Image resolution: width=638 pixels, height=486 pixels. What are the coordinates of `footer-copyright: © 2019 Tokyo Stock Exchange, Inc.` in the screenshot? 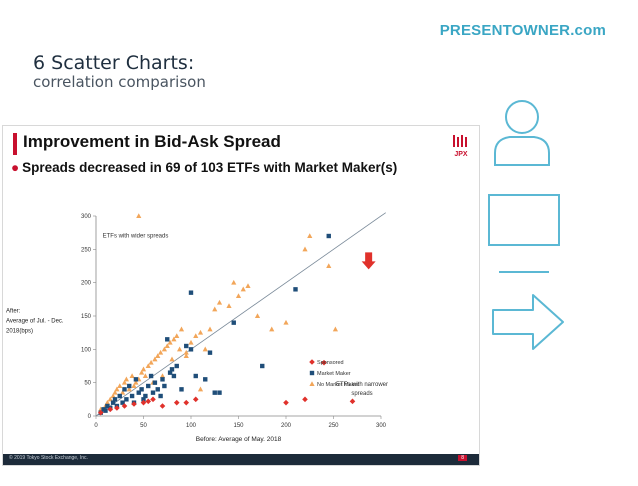 It's located at (48, 458).